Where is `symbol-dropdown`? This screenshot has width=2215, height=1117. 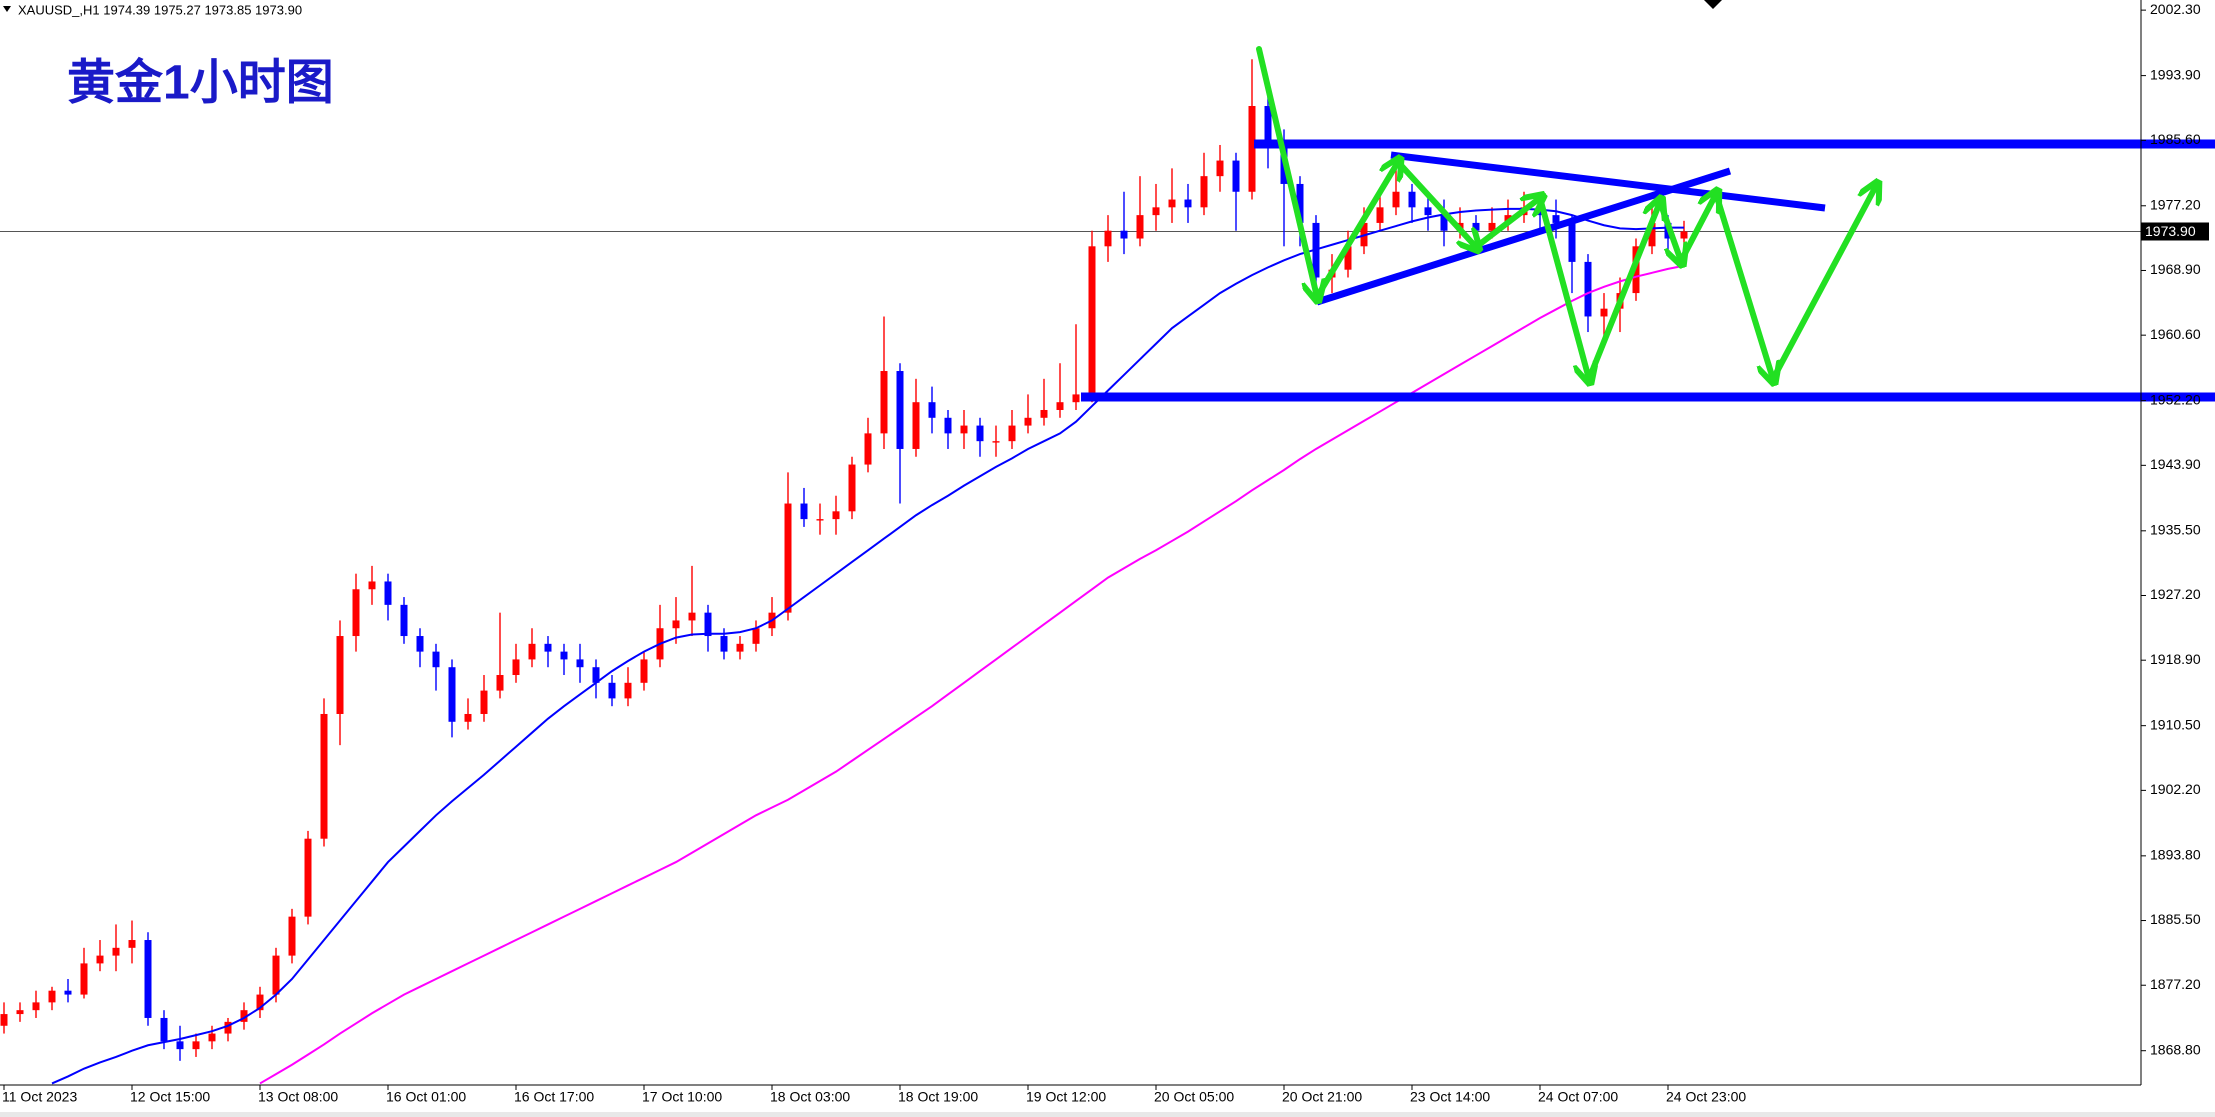 symbol-dropdown is located at coordinates (7, 9).